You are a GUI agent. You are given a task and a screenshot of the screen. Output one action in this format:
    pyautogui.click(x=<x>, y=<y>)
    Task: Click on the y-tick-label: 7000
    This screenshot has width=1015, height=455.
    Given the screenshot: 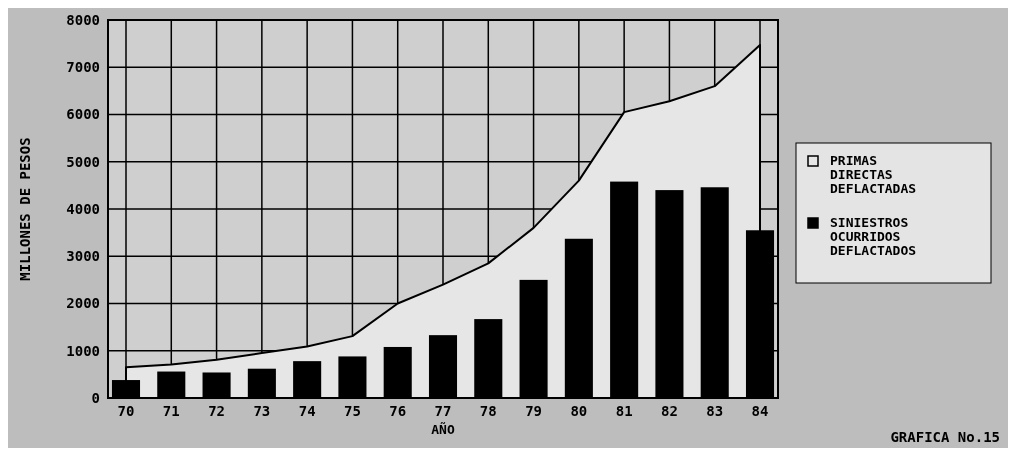 What is the action you would take?
    pyautogui.click(x=83, y=67)
    